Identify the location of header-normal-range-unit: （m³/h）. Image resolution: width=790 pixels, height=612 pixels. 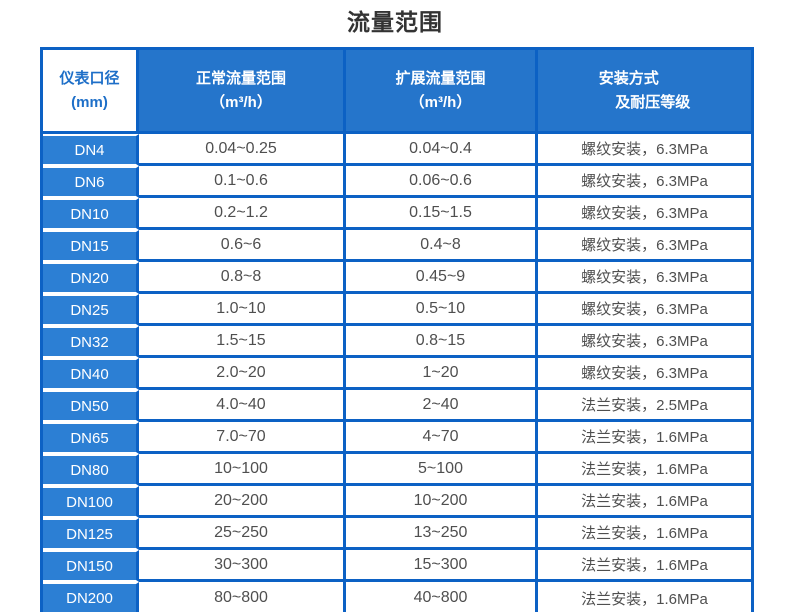
(241, 102).